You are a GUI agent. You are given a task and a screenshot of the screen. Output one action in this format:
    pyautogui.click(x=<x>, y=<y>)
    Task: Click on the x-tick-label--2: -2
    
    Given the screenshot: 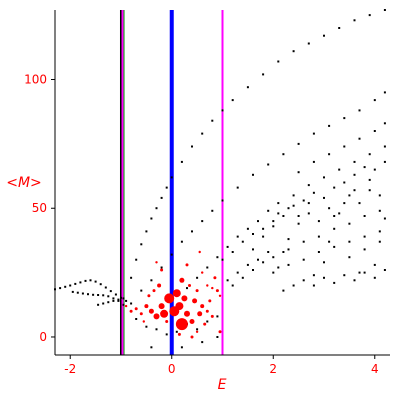 What is the action you would take?
    pyautogui.click(x=70, y=369)
    